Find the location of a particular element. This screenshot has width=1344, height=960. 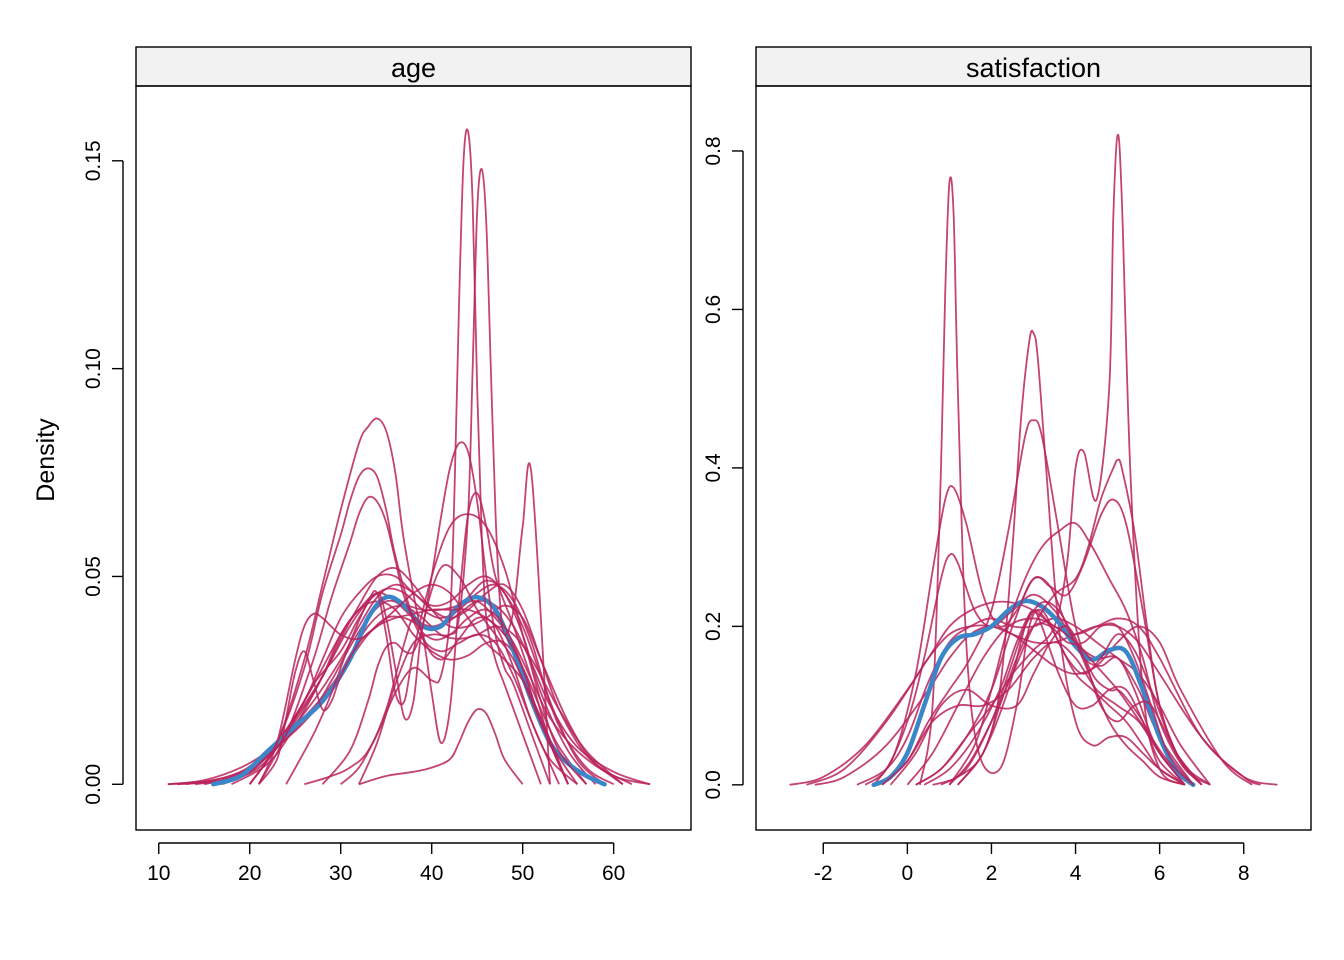

panel-age-x-axis: 10 20 30 40 50 60 is located at coordinates (386, 863).